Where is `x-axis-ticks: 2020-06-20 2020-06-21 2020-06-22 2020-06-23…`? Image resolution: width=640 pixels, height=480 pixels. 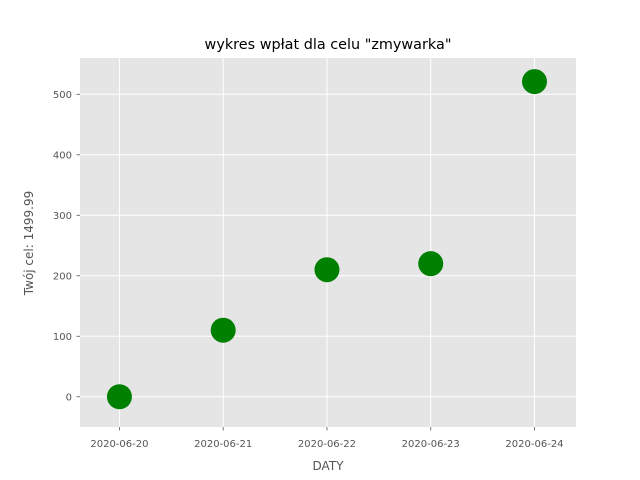
x-axis-ticks: 2020-06-20 2020-06-21 2020-06-22 2020-06-23… is located at coordinates (327, 438).